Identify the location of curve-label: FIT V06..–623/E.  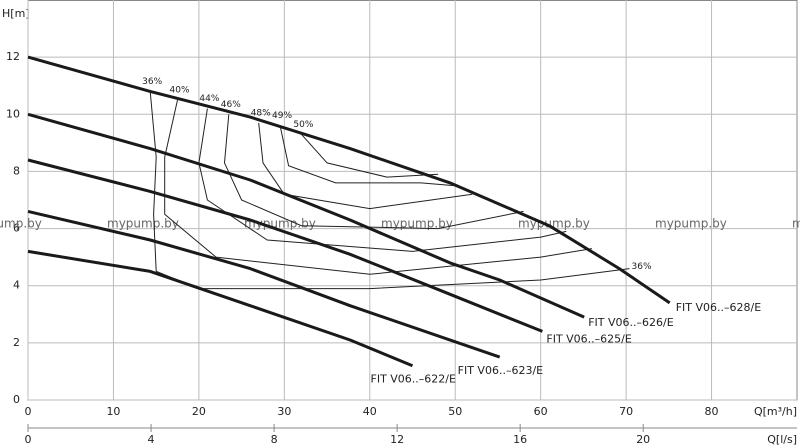
(501, 370).